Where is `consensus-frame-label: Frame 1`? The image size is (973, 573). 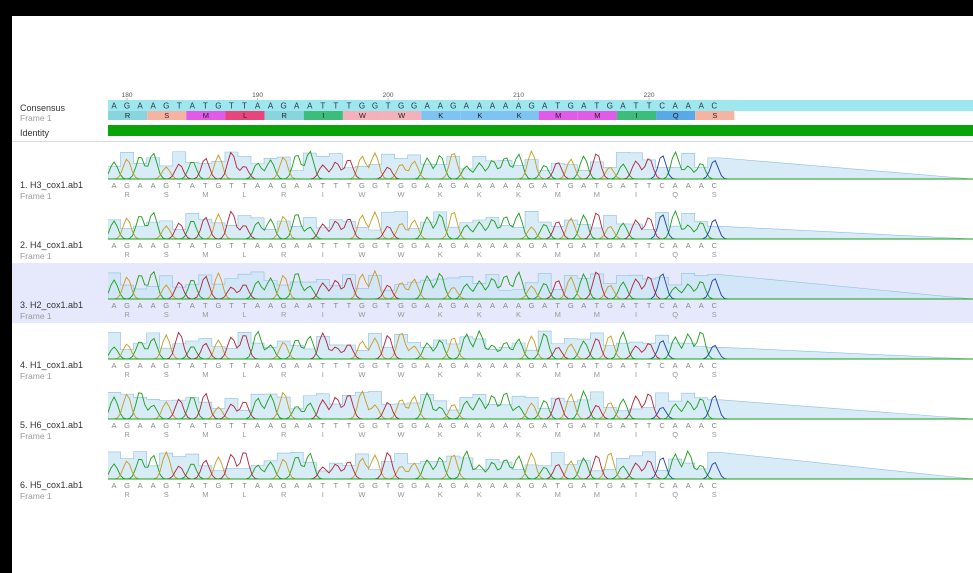 consensus-frame-label: Frame 1 is located at coordinates (36, 118).